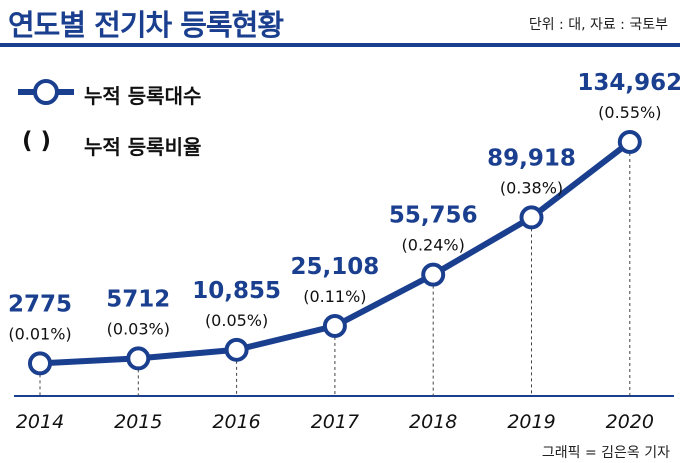 The image size is (680, 463). What do you see at coordinates (629, 112) in the screenshot?
I see `ratio-label: (0.55%)` at bounding box center [629, 112].